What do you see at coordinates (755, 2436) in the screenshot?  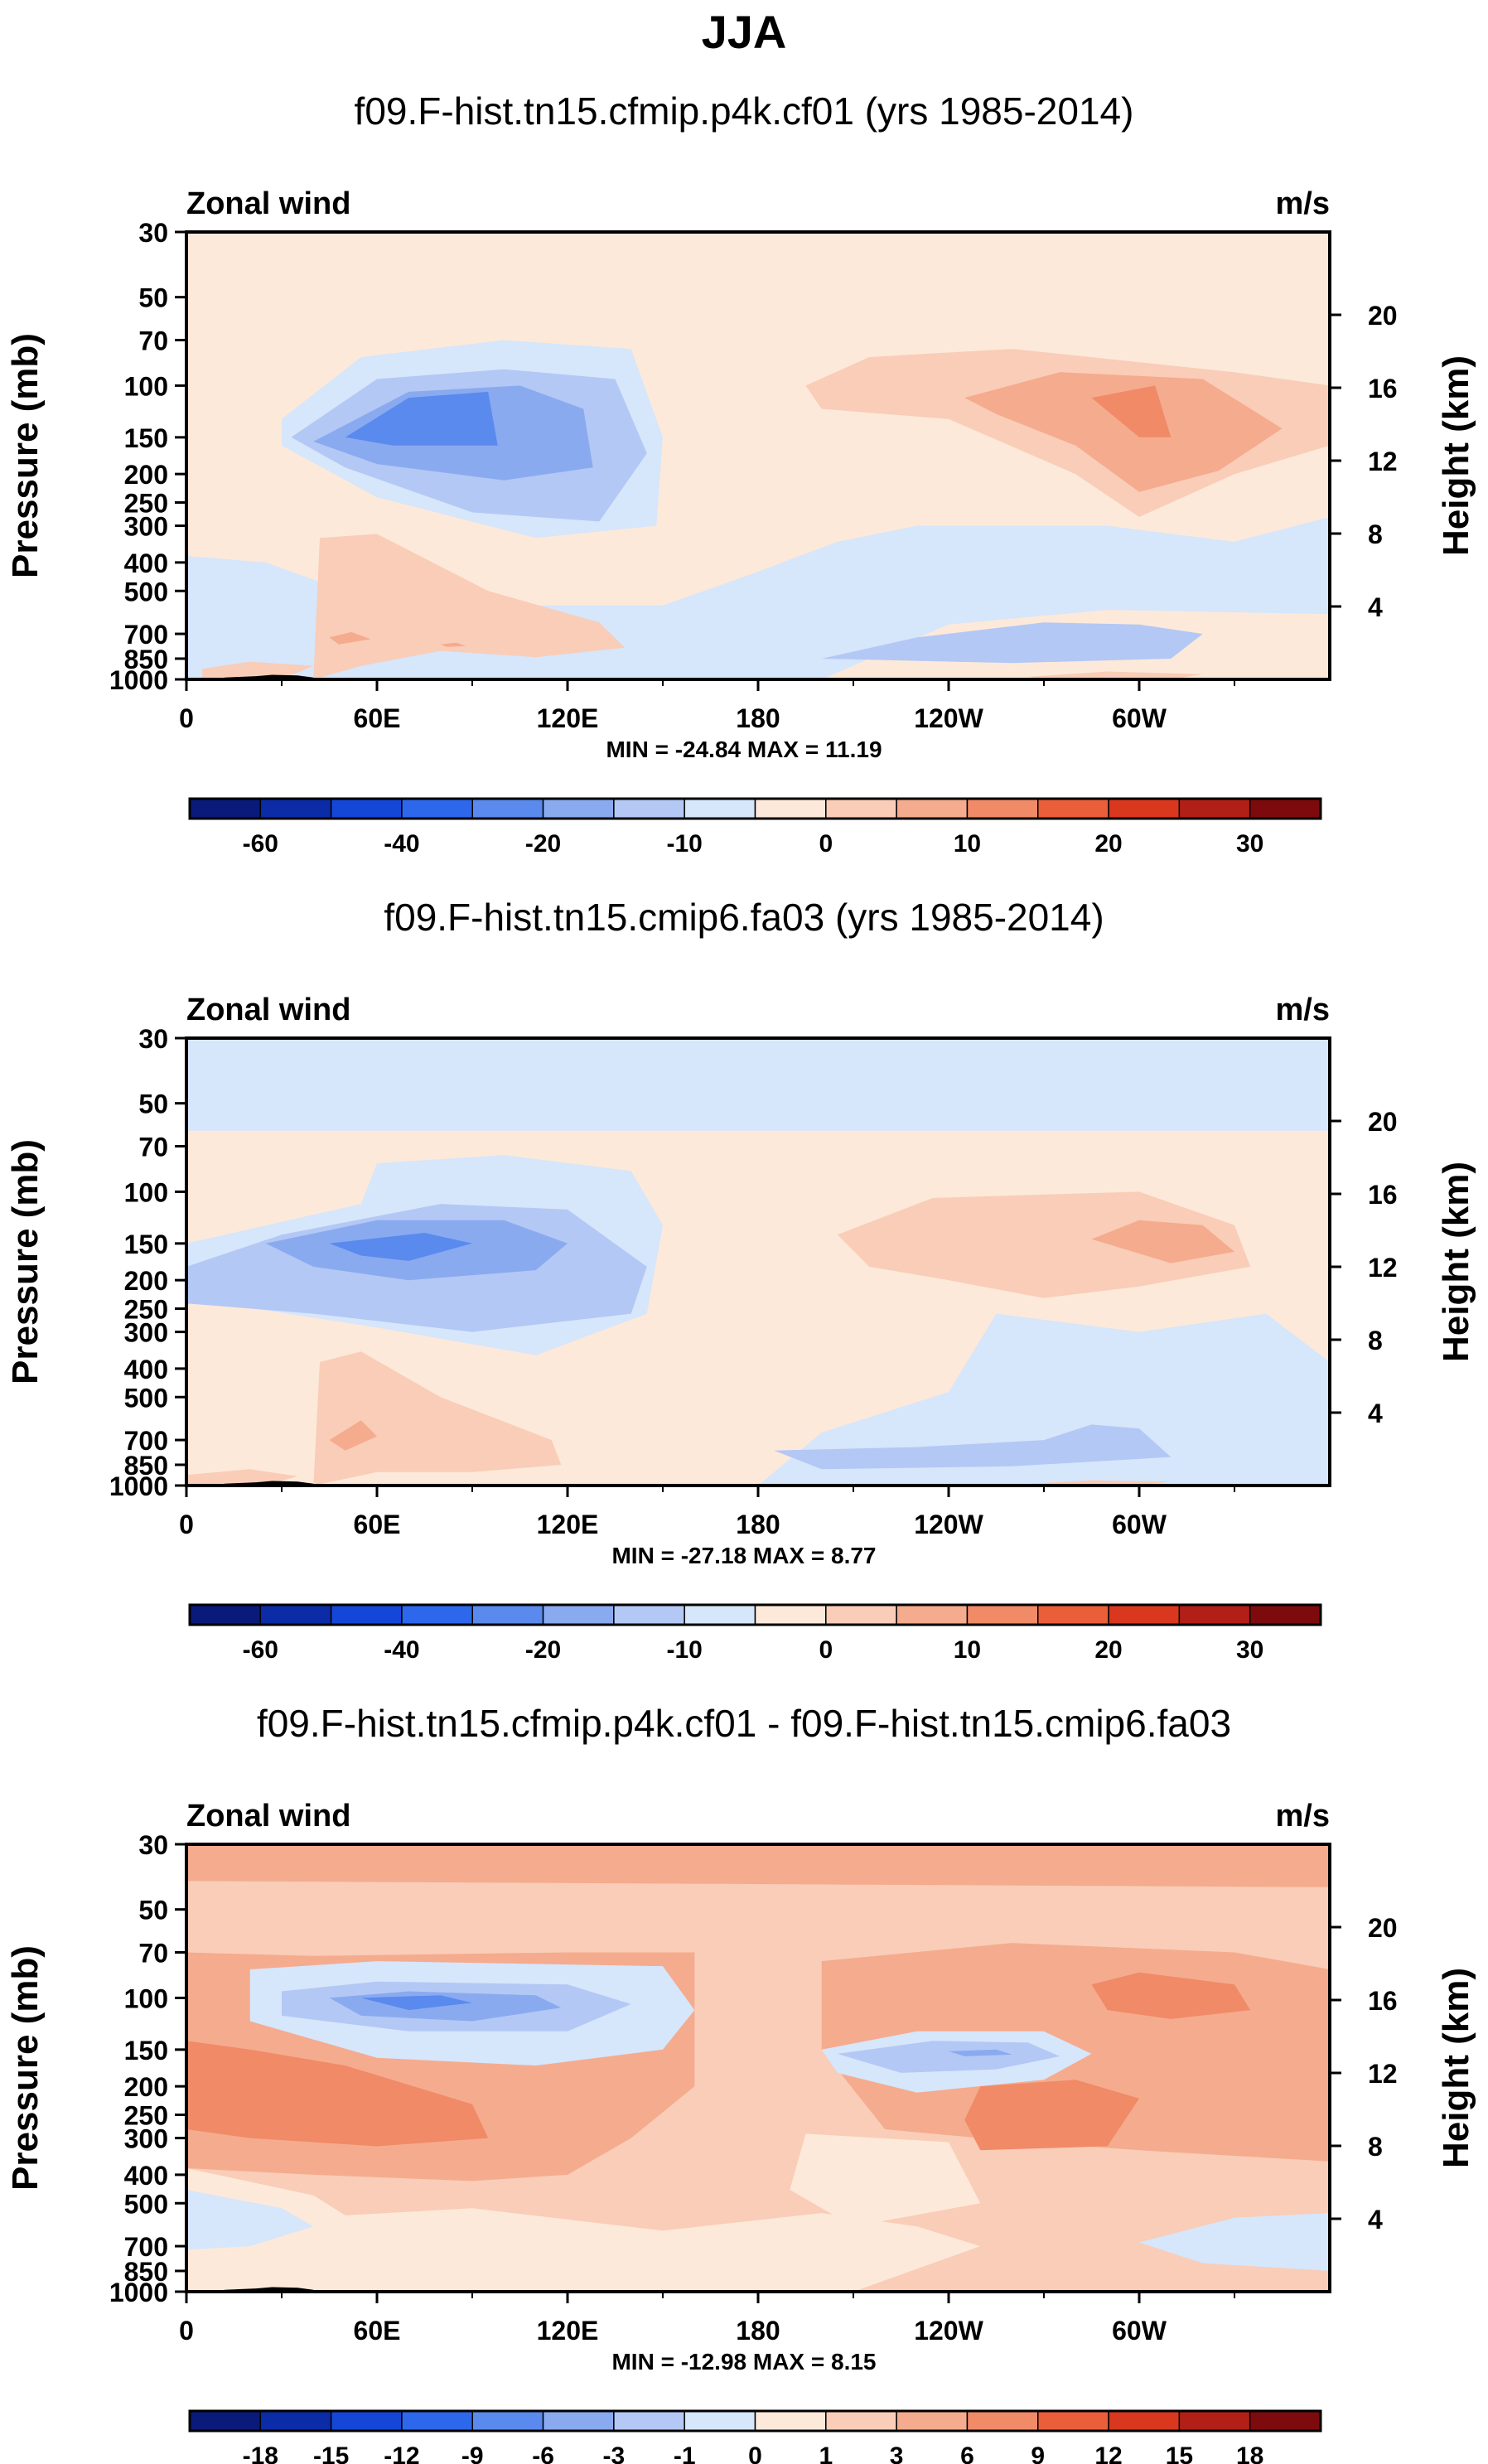 I see `colorbar: -18 -15 -12 -9 -6 -3 -1 0 1 3 6 9 12 15 18` at bounding box center [755, 2436].